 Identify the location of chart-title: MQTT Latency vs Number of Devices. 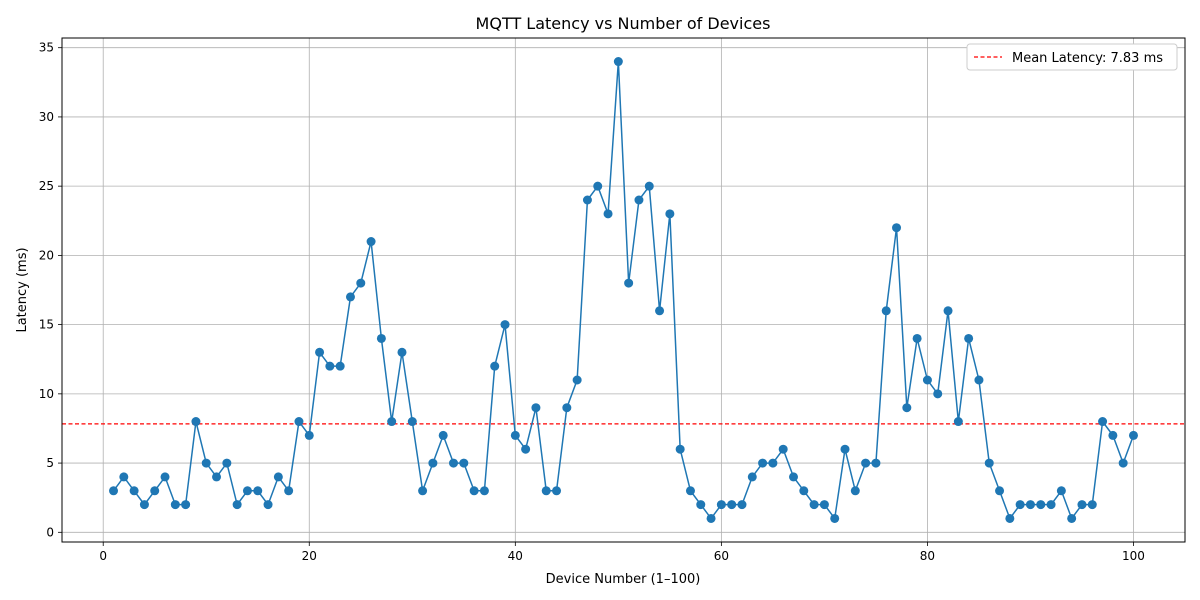
(623, 23).